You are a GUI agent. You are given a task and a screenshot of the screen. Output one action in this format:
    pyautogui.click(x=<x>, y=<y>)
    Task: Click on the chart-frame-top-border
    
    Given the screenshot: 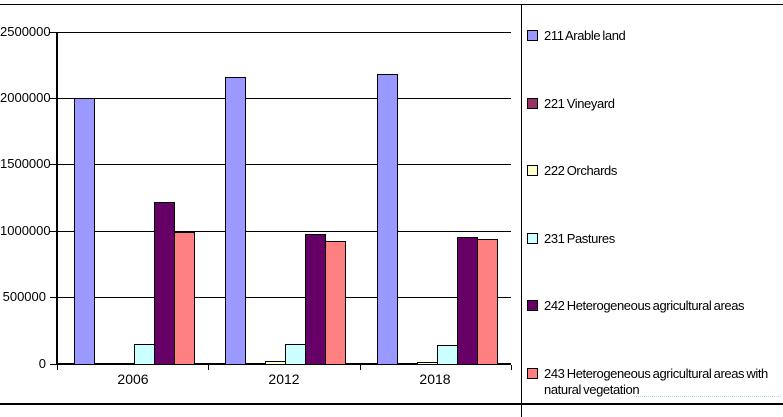 What is the action you would take?
    pyautogui.click(x=391, y=4)
    